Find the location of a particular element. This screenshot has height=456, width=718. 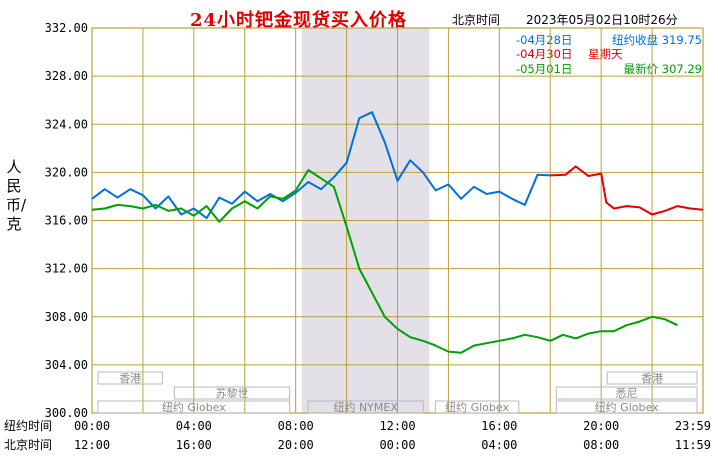

y-tick-label: 320.00 is located at coordinates (66, 172).